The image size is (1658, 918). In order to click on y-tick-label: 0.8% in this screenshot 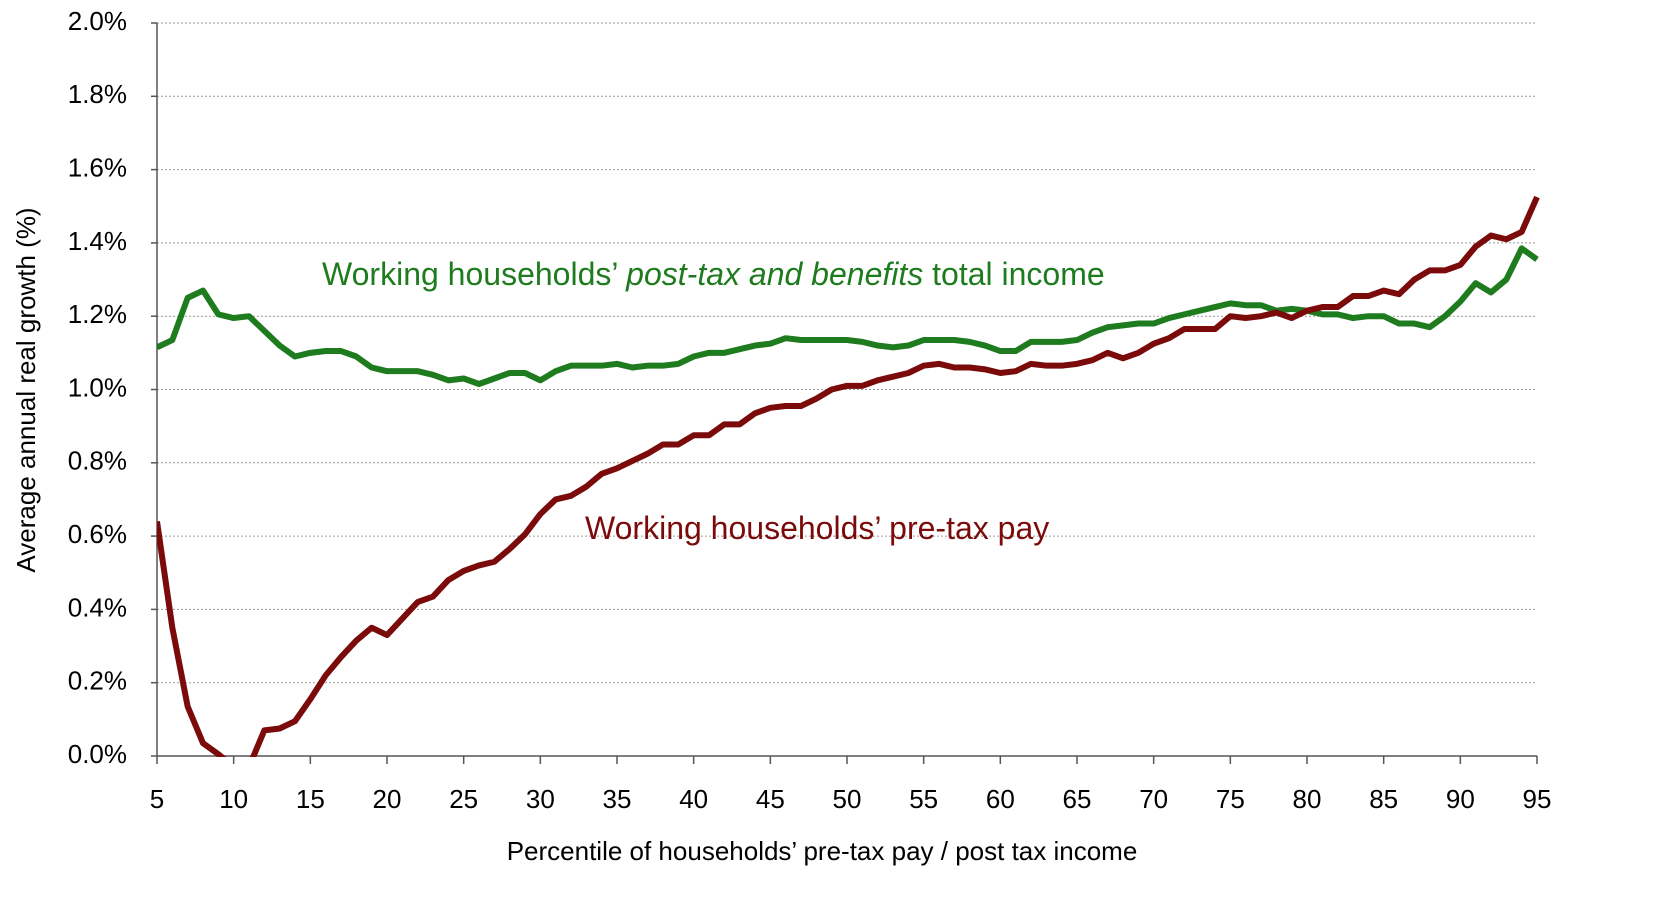, I will do `click(97, 461)`.